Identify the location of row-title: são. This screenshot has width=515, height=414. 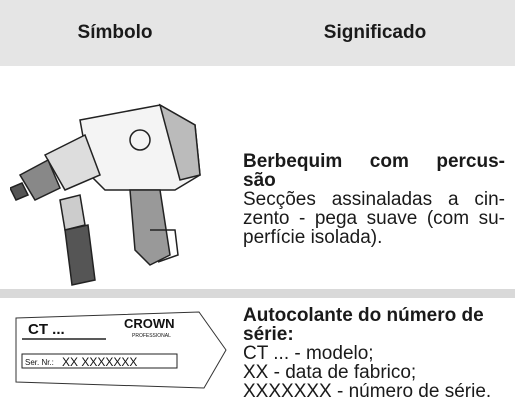
(259, 180).